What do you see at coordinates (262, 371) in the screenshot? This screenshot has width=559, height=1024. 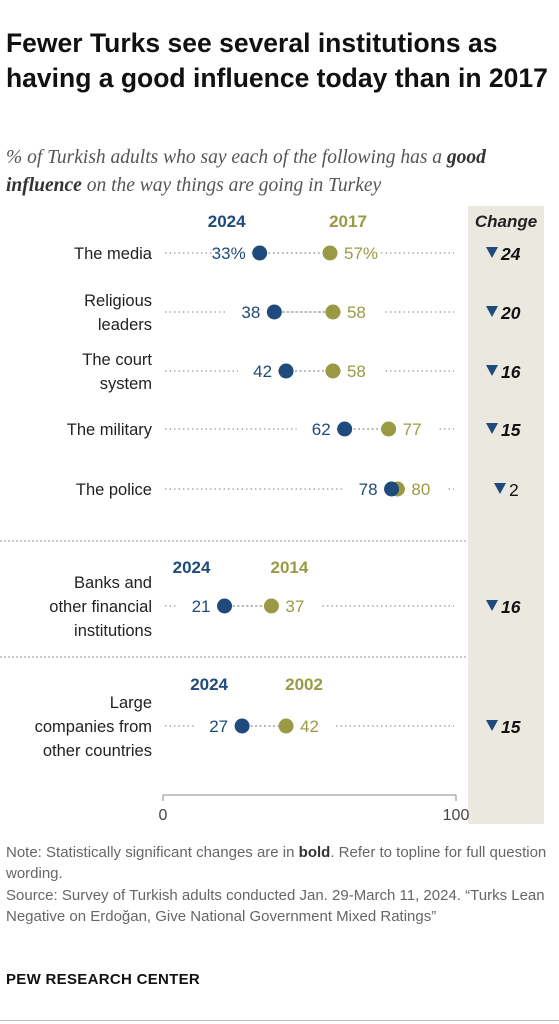 I see `value-label-new: 42` at bounding box center [262, 371].